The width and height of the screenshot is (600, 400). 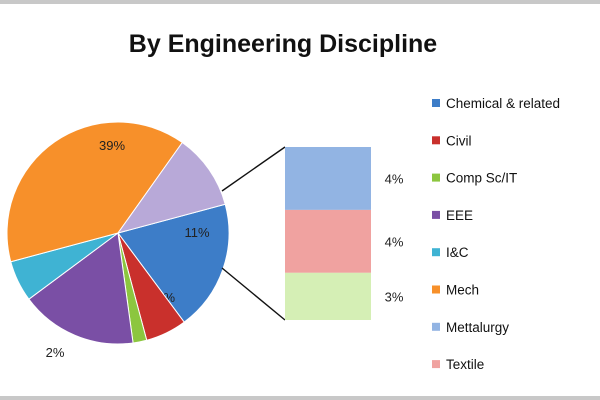 What do you see at coordinates (55, 352) in the screenshot?
I see `slice-label-comp-sc-it: 2%` at bounding box center [55, 352].